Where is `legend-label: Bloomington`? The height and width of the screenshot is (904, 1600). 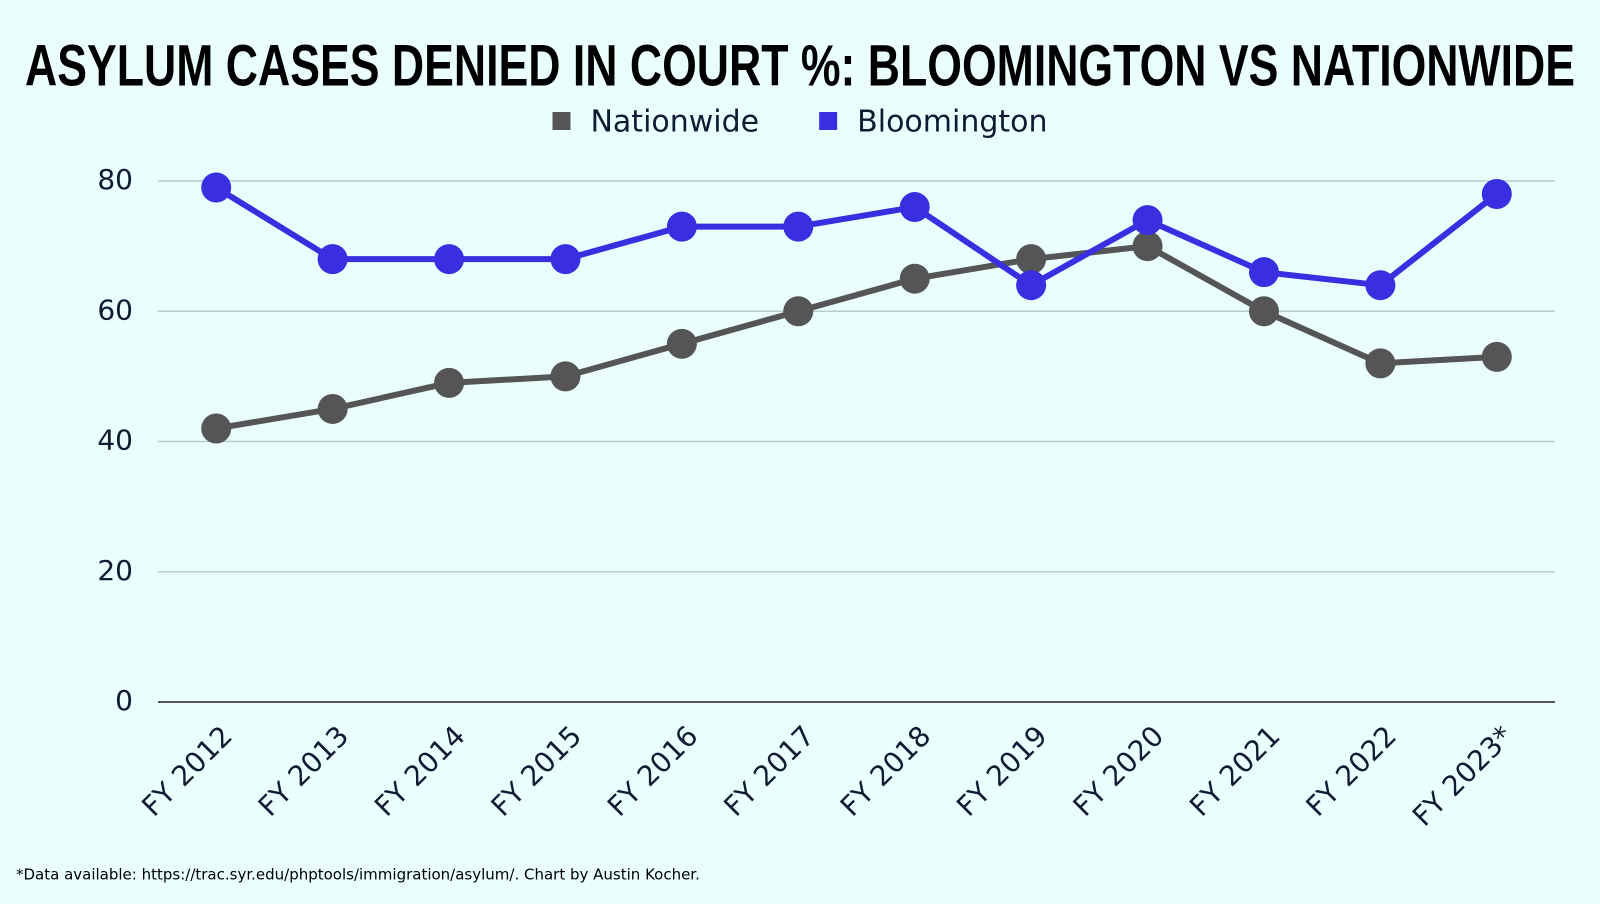
legend-label: Bloomington is located at coordinates (952, 122).